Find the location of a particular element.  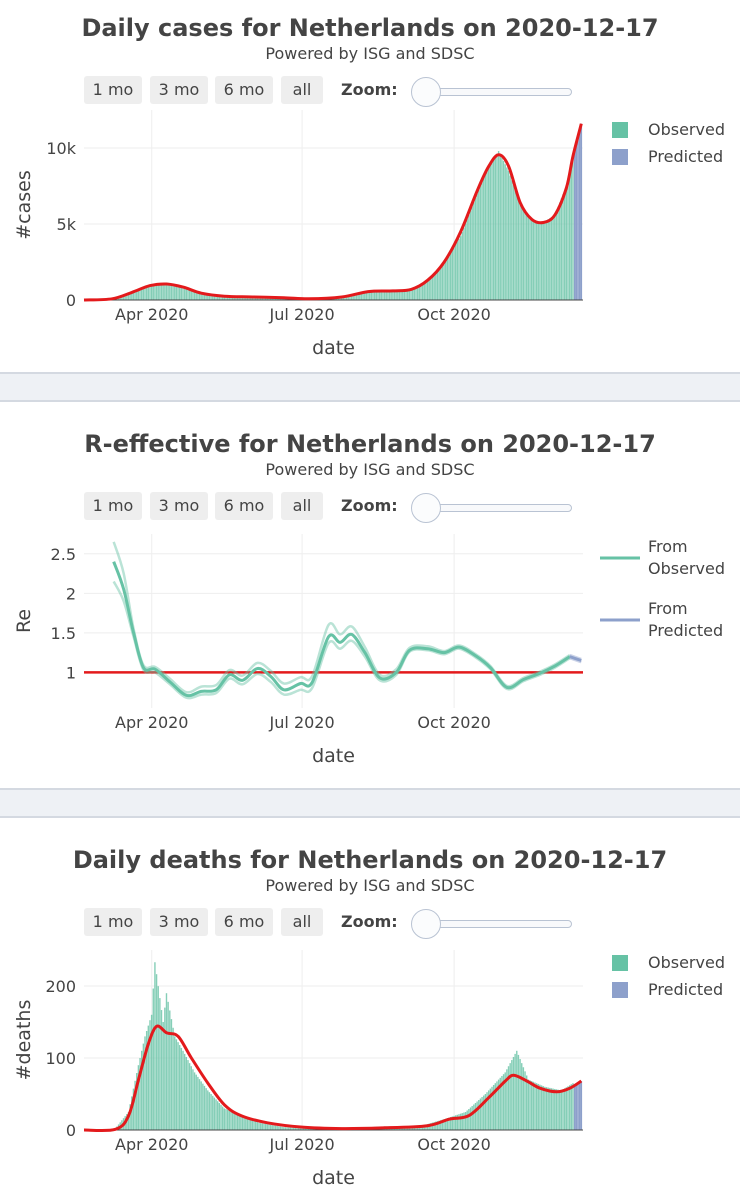

deaths-zoom-slider-handle is located at coordinates (426, 924).